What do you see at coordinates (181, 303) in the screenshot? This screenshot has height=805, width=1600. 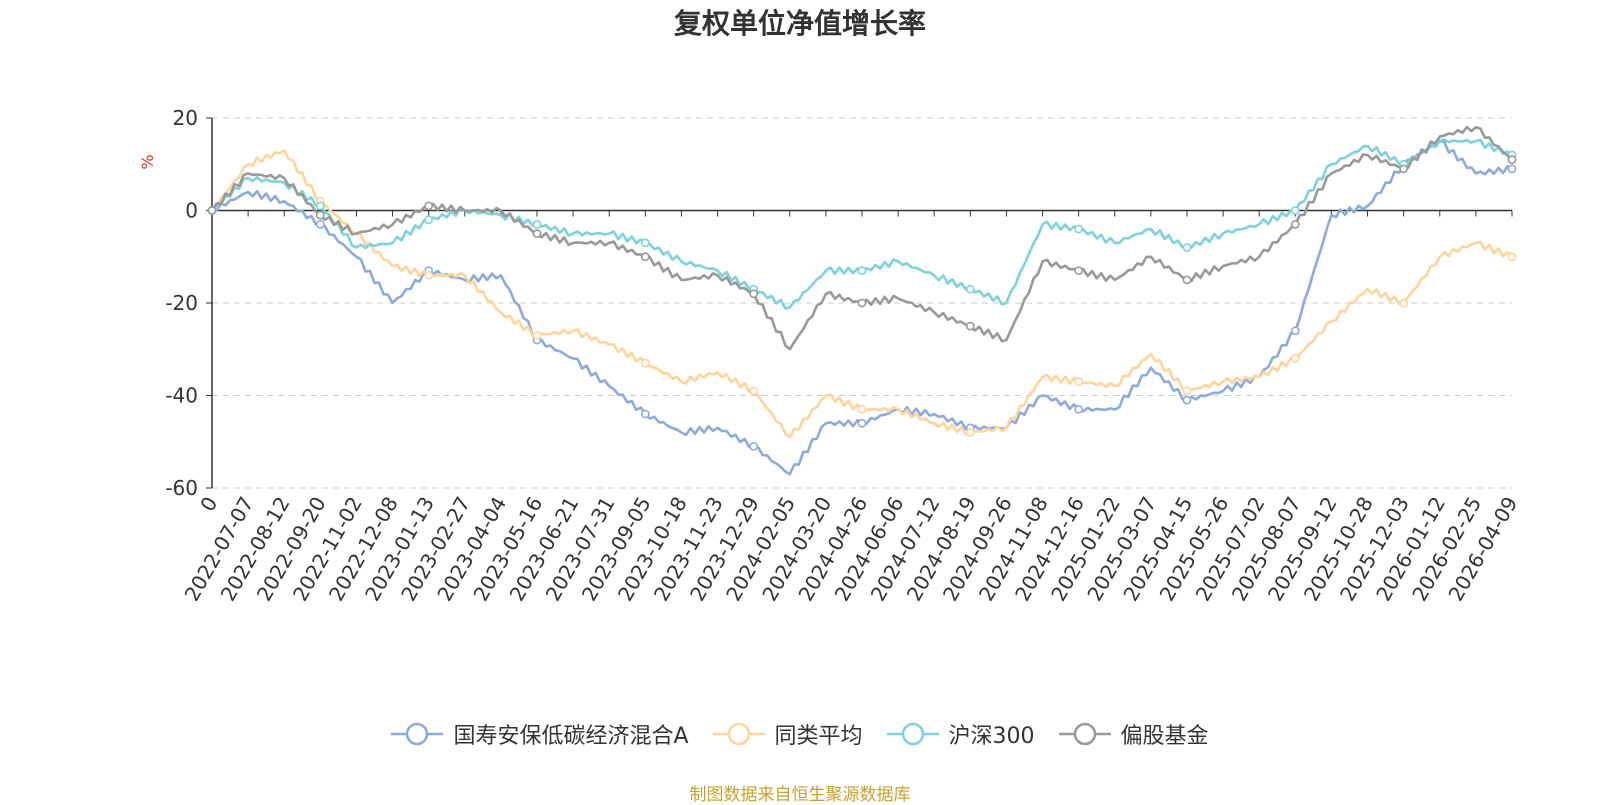 I see `y-tick-label: -20` at bounding box center [181, 303].